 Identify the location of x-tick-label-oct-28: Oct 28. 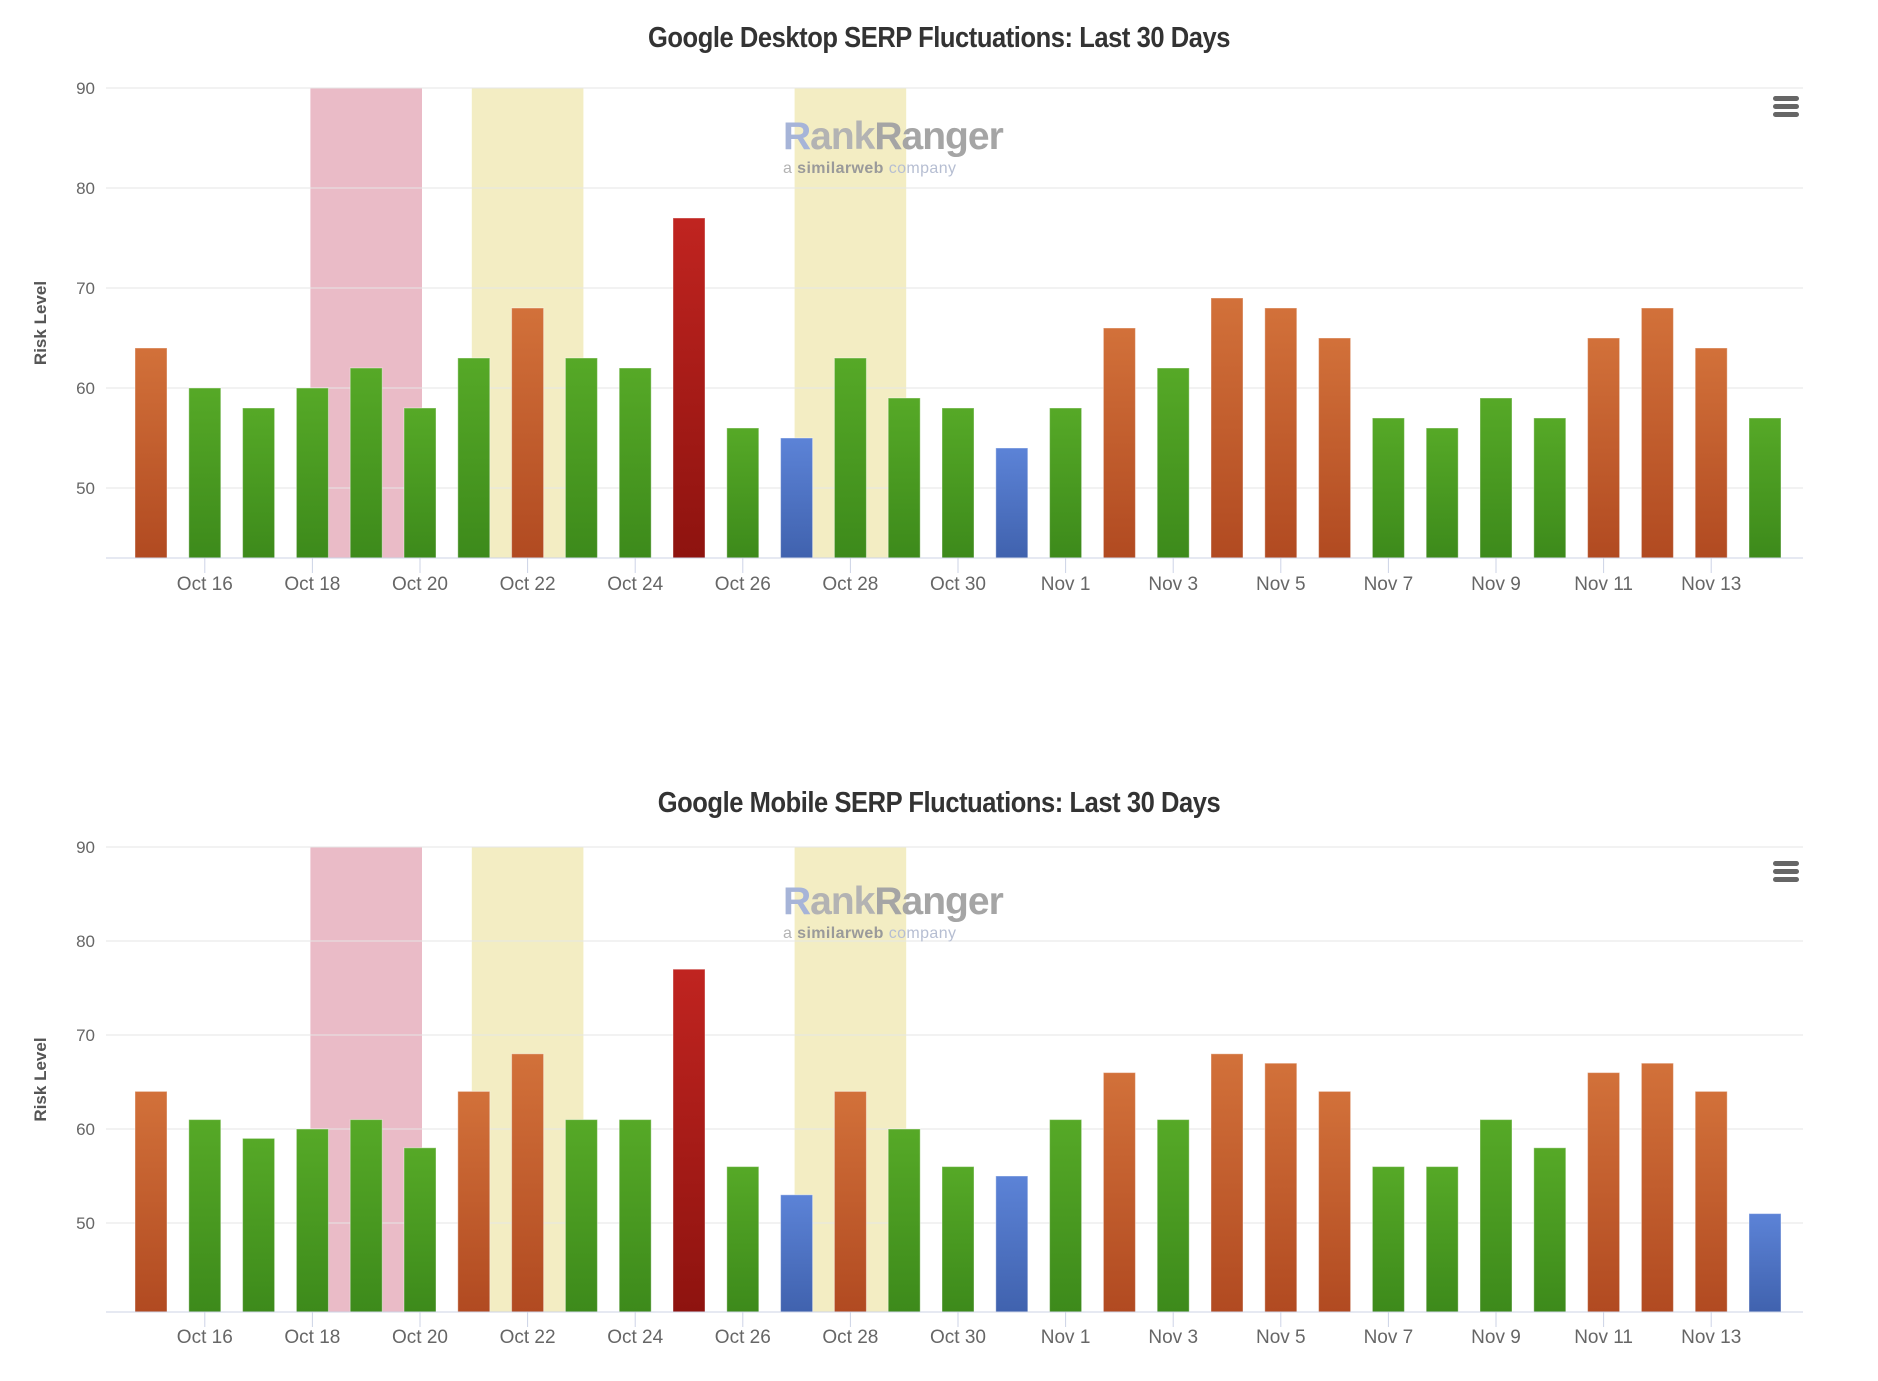
(850, 584).